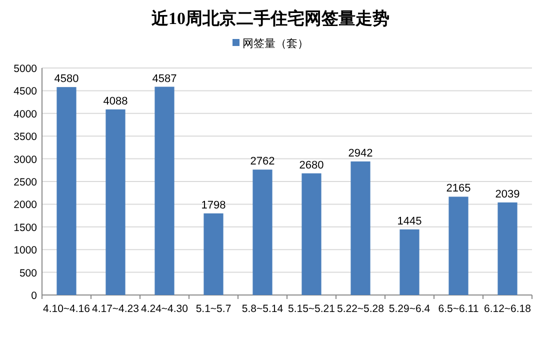  Describe the element at coordinates (263, 309) in the screenshot. I see `x-tick-label: 5.8~5.14` at that location.